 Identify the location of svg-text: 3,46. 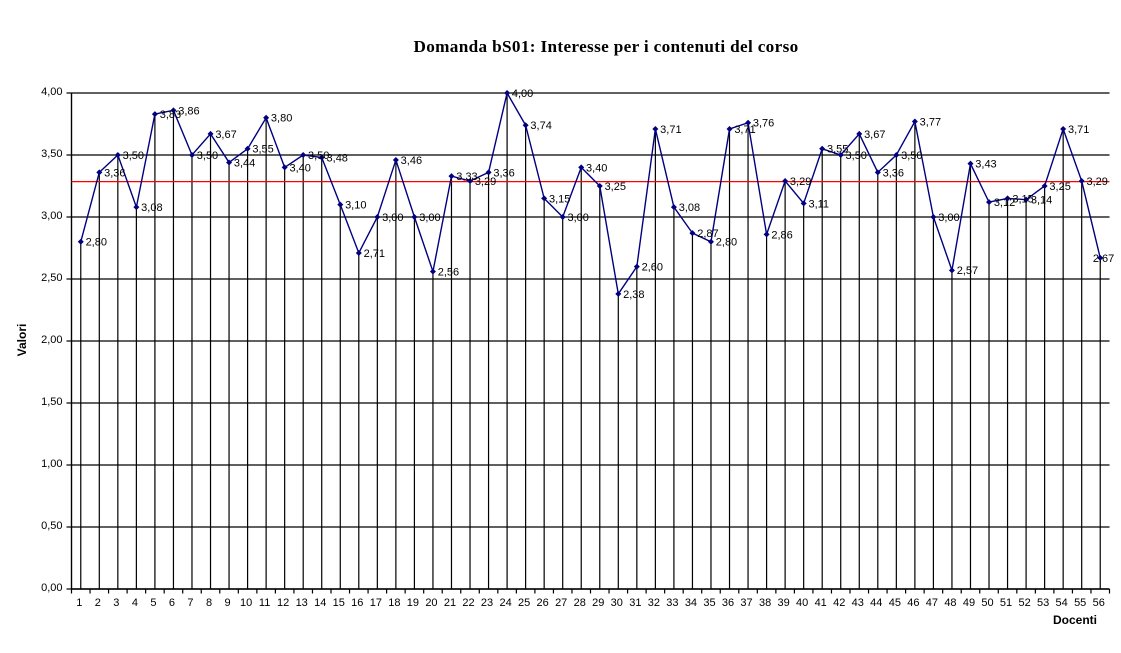
(411, 161).